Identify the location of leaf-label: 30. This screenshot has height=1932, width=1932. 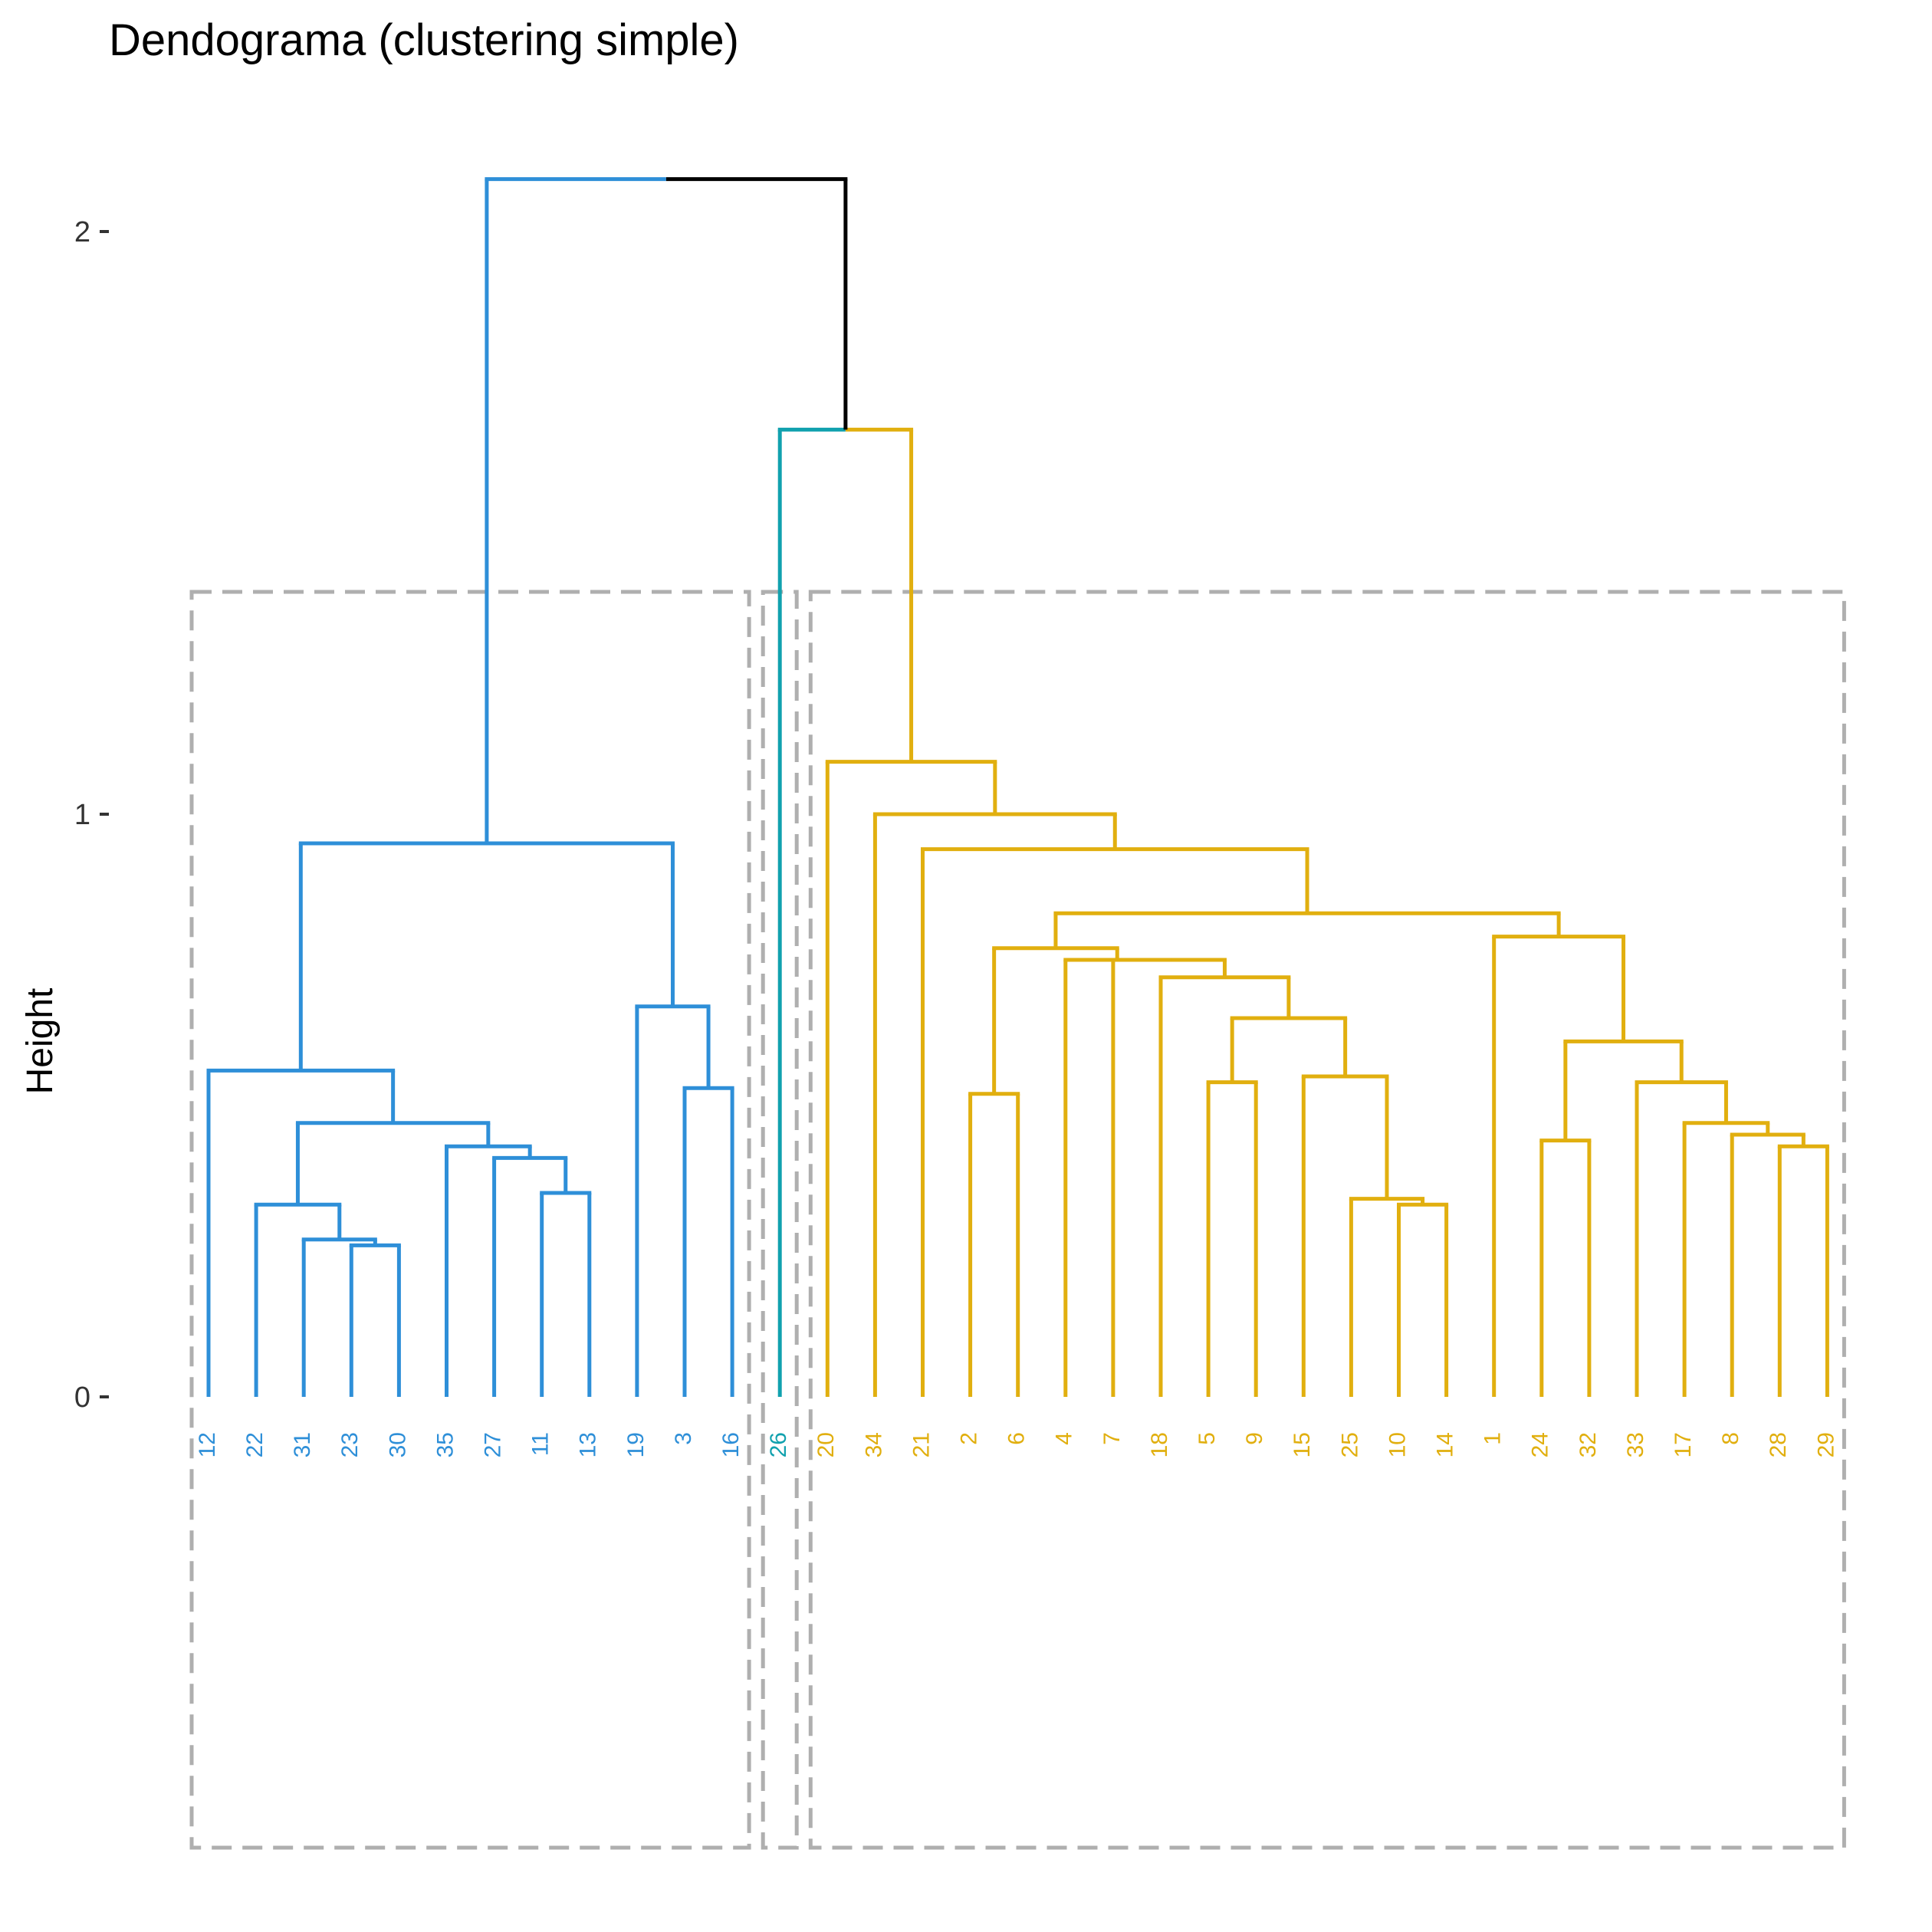
(398, 1445).